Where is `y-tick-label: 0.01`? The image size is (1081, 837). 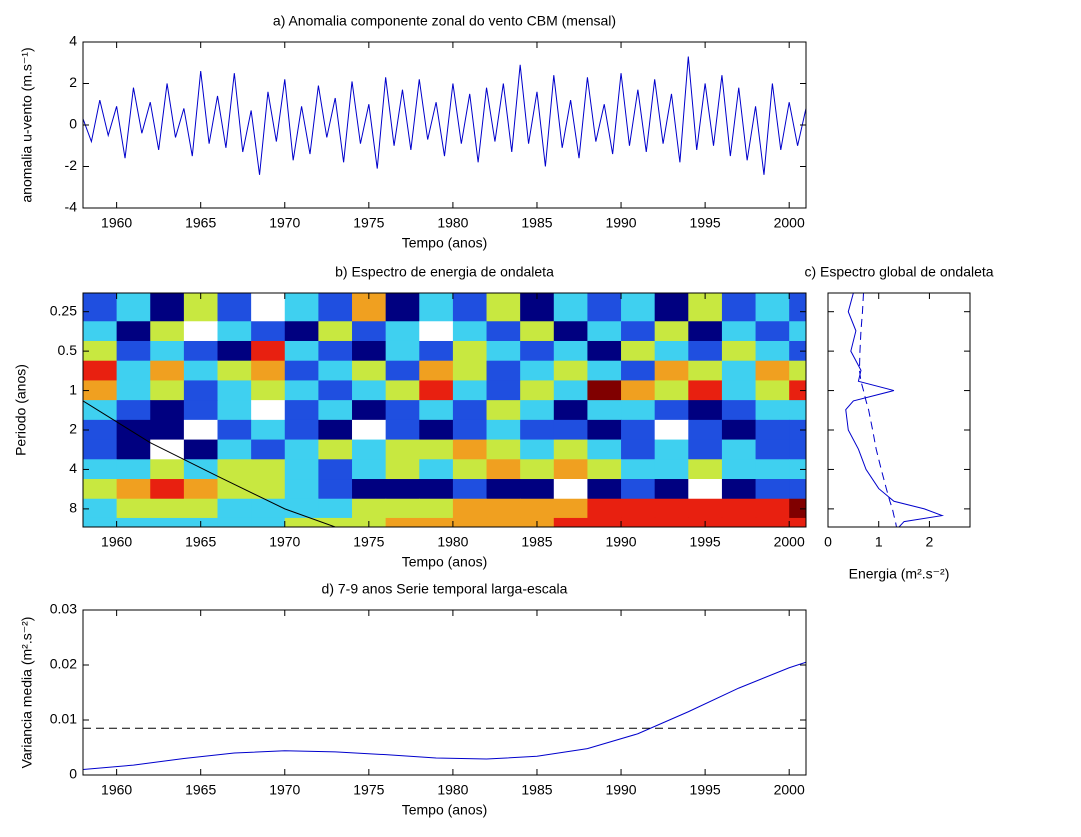
y-tick-label: 0.01 is located at coordinates (63, 719).